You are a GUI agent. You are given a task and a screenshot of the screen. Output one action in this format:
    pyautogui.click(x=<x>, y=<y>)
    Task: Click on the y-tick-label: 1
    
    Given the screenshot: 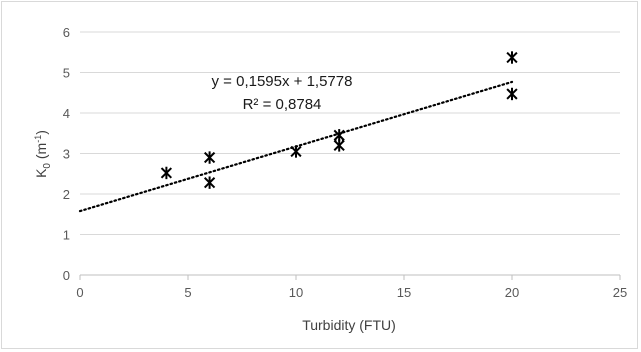 What is the action you would take?
    pyautogui.click(x=66, y=235)
    